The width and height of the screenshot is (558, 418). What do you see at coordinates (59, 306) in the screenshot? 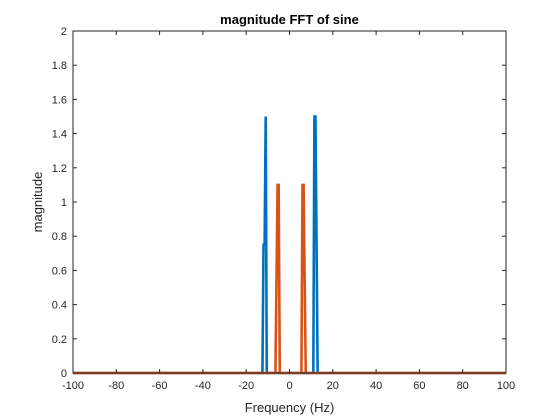
I see `y-tick-label: 0.4` at bounding box center [59, 306].